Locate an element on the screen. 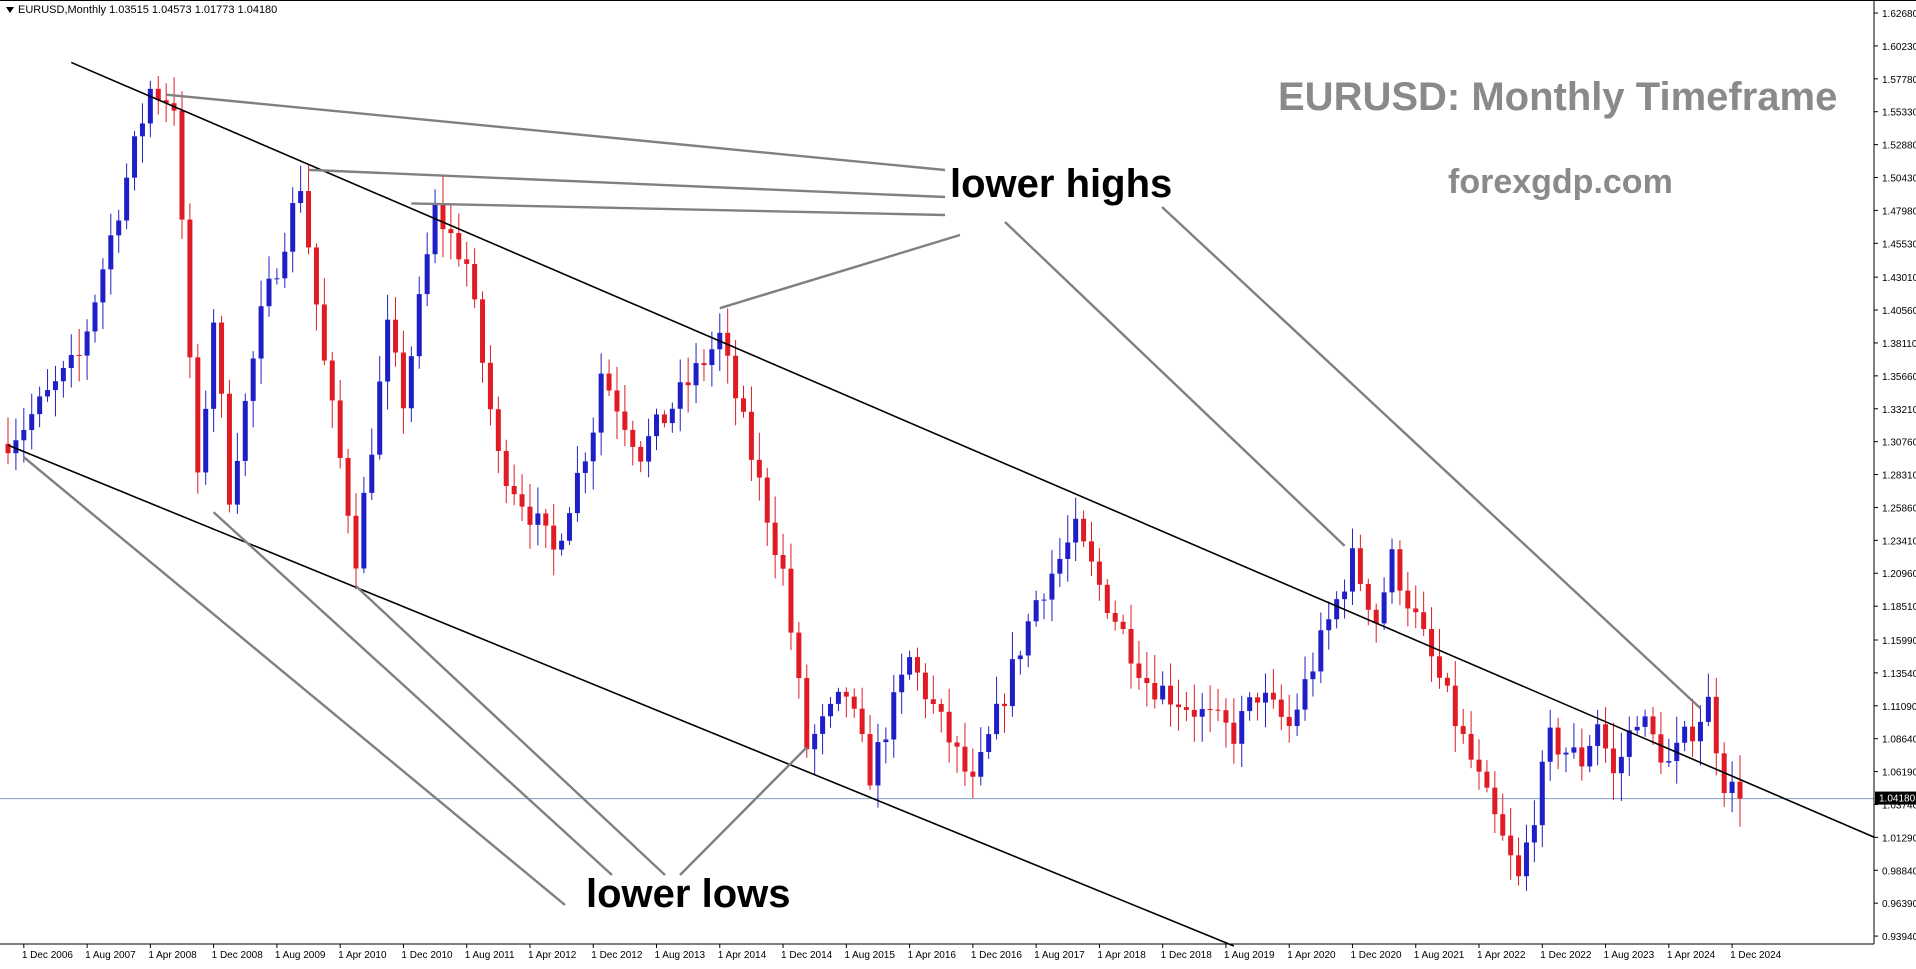 This screenshot has height=969, width=1916. y-tick-label: 1.28310 is located at coordinates (1899, 476).